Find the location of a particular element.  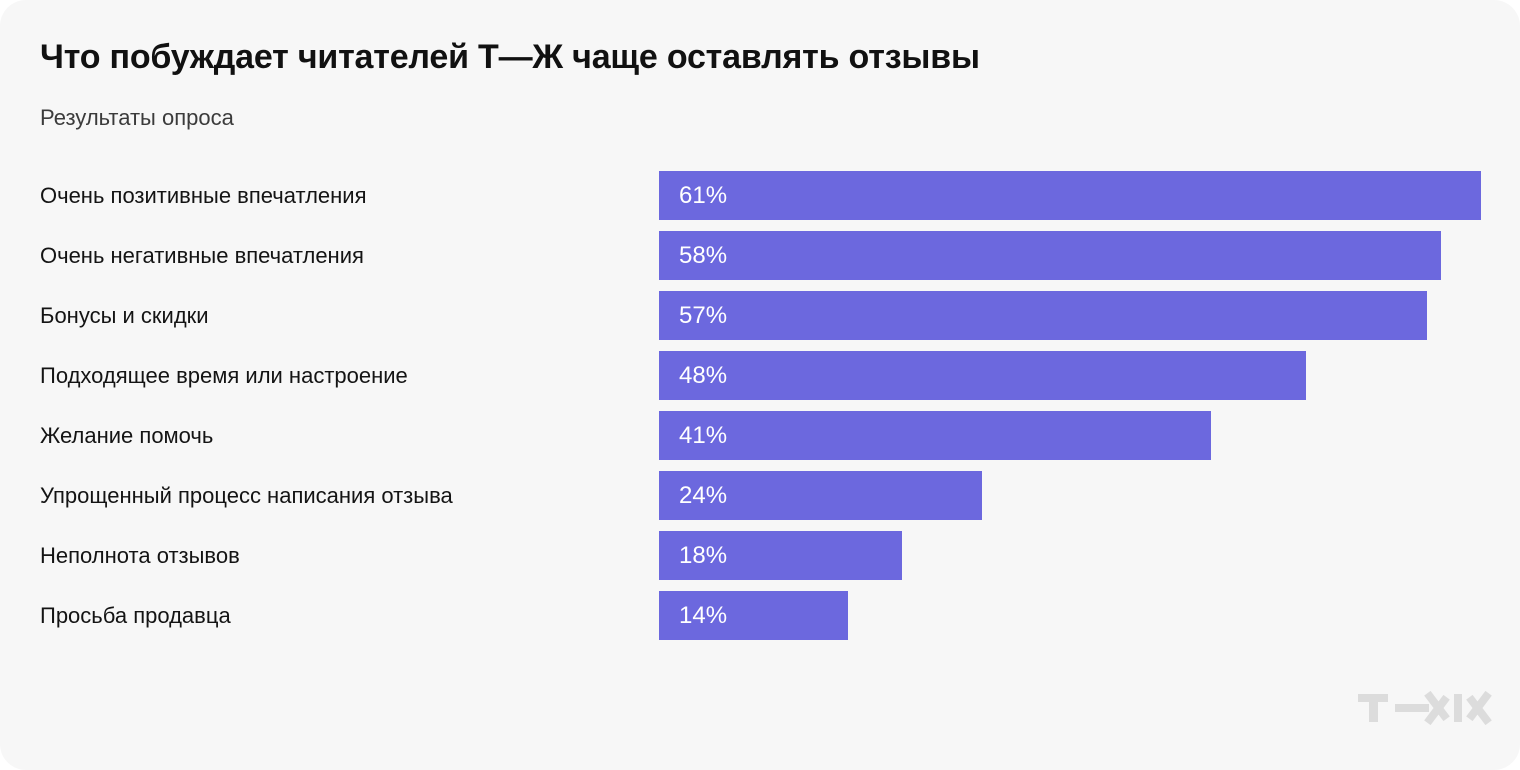

bar-row: Очень негативные впечатления 58% is located at coordinates (760, 255).